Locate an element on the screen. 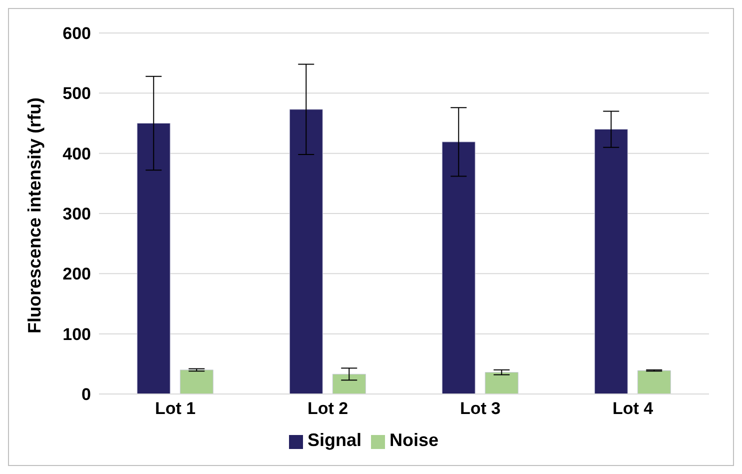 The width and height of the screenshot is (742, 474). y-tick-label: 500 is located at coordinates (76, 94).